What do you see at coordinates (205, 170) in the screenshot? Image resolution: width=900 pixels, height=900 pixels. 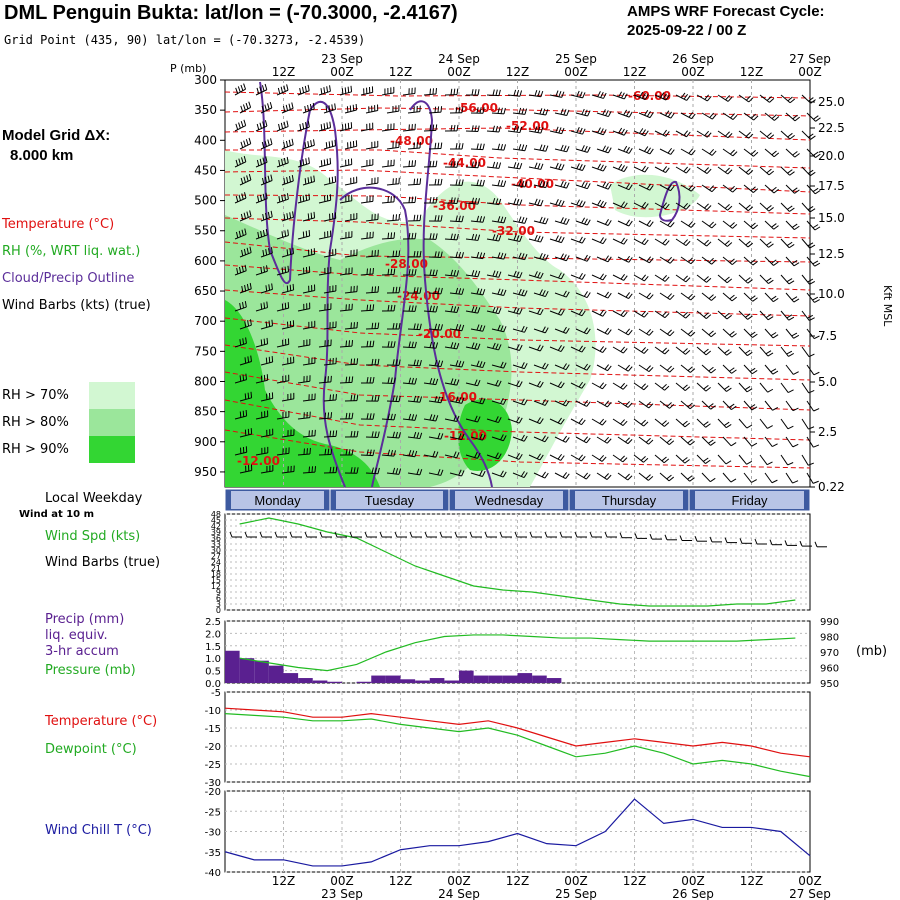 I see `pressure-tick-label: 450` at bounding box center [205, 170].